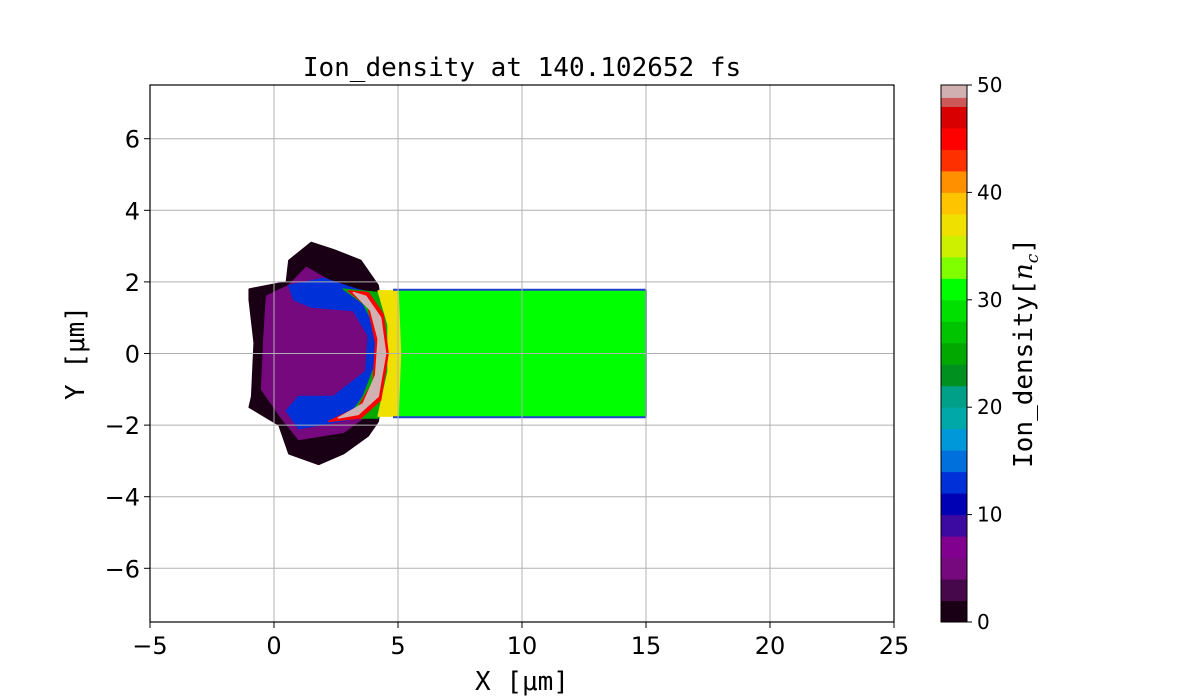 The image size is (1200, 700). What do you see at coordinates (1024, 374) in the screenshot?
I see `colorbar-label-main: Ion_density[` at bounding box center [1024, 374].